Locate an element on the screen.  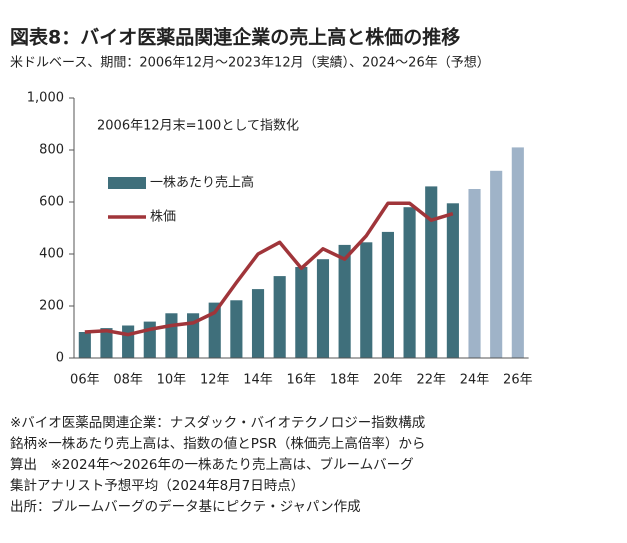
x-tick-label: 26年 is located at coordinates (518, 380).